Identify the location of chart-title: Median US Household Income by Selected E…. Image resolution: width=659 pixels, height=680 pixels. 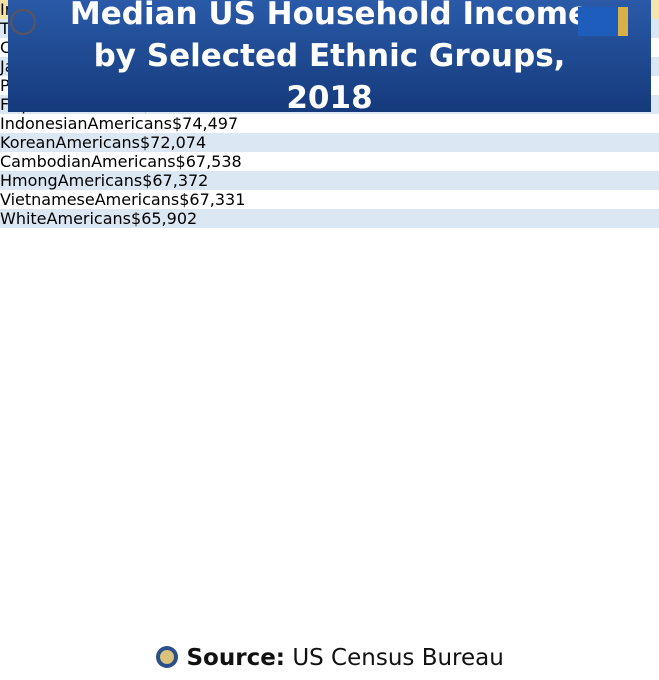
(329, 58).